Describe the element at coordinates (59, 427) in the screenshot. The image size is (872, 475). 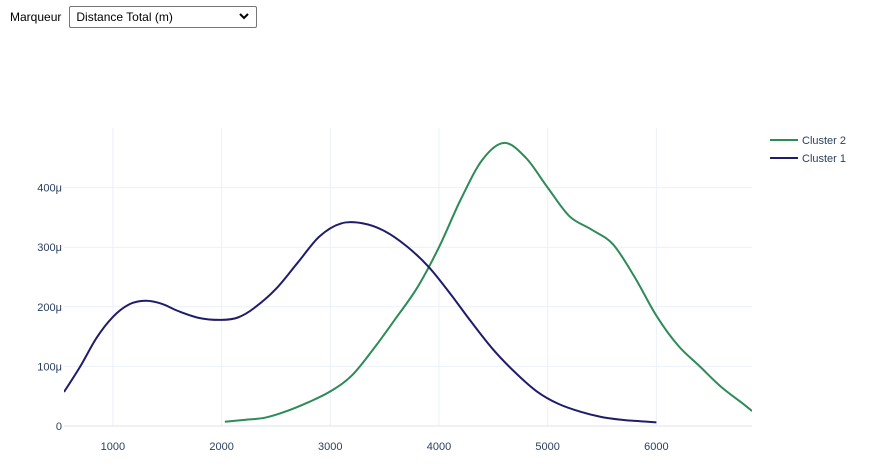
I see `y-tick-label: 0` at that location.